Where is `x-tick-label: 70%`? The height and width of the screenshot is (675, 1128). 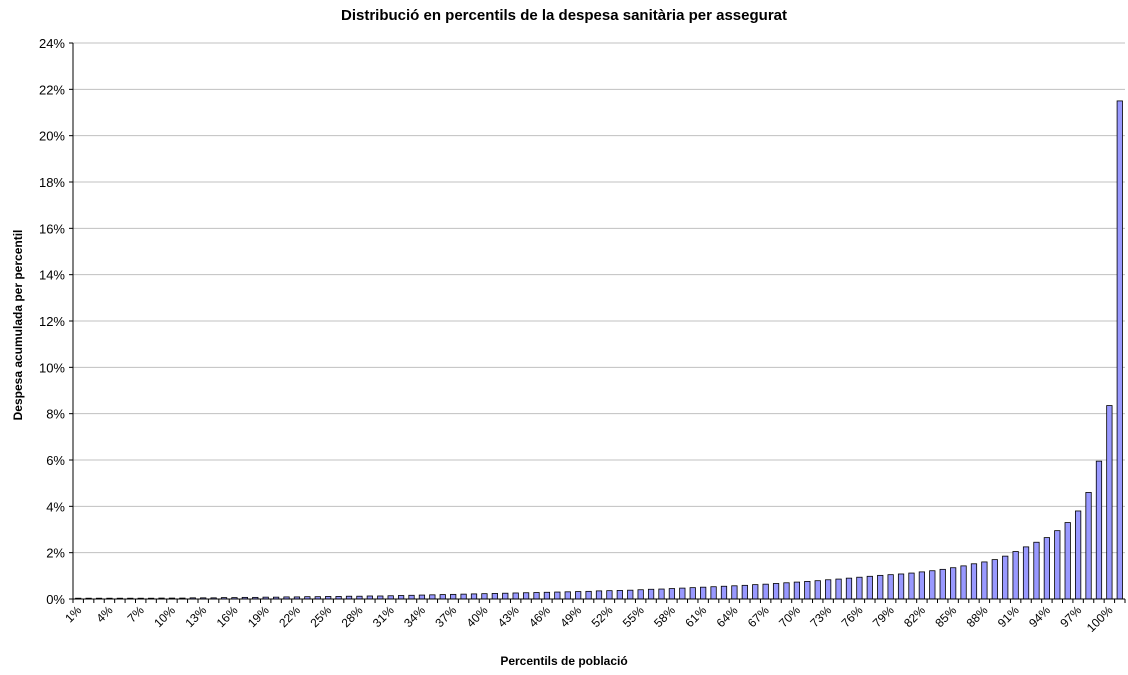 x-tick-label: 70% is located at coordinates (789, 616).